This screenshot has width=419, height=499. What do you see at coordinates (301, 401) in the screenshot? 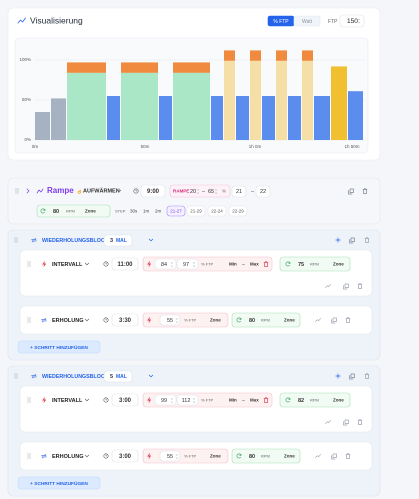
I see `cadence: 82` at bounding box center [301, 401].